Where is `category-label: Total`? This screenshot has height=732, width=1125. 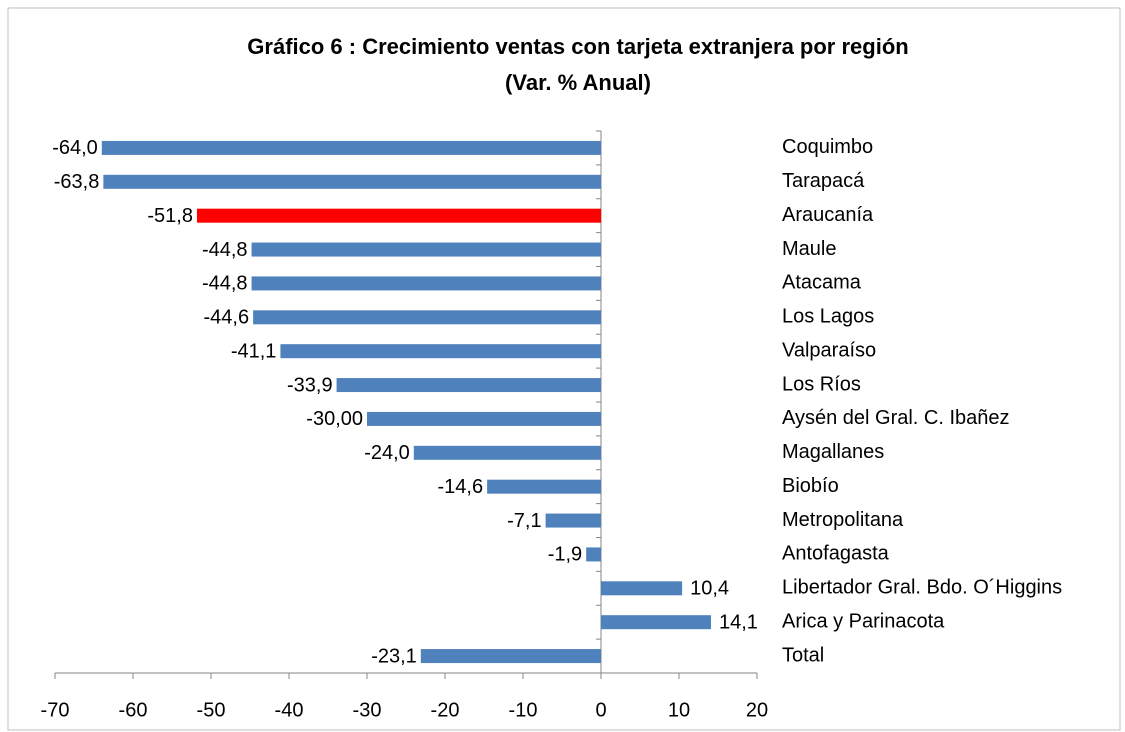
category-label: Total is located at coordinates (803, 655).